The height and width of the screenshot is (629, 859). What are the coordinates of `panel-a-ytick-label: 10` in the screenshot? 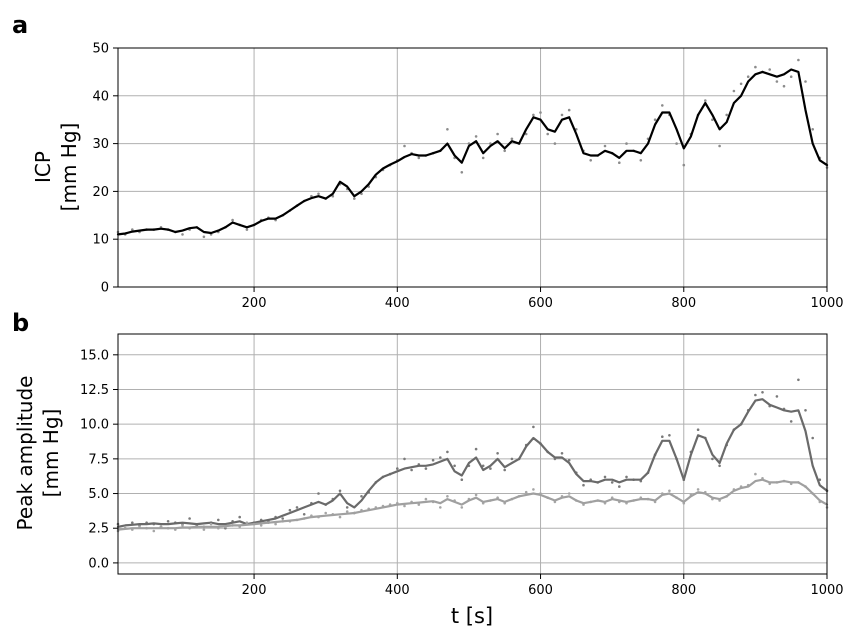 It's located at (100, 240).